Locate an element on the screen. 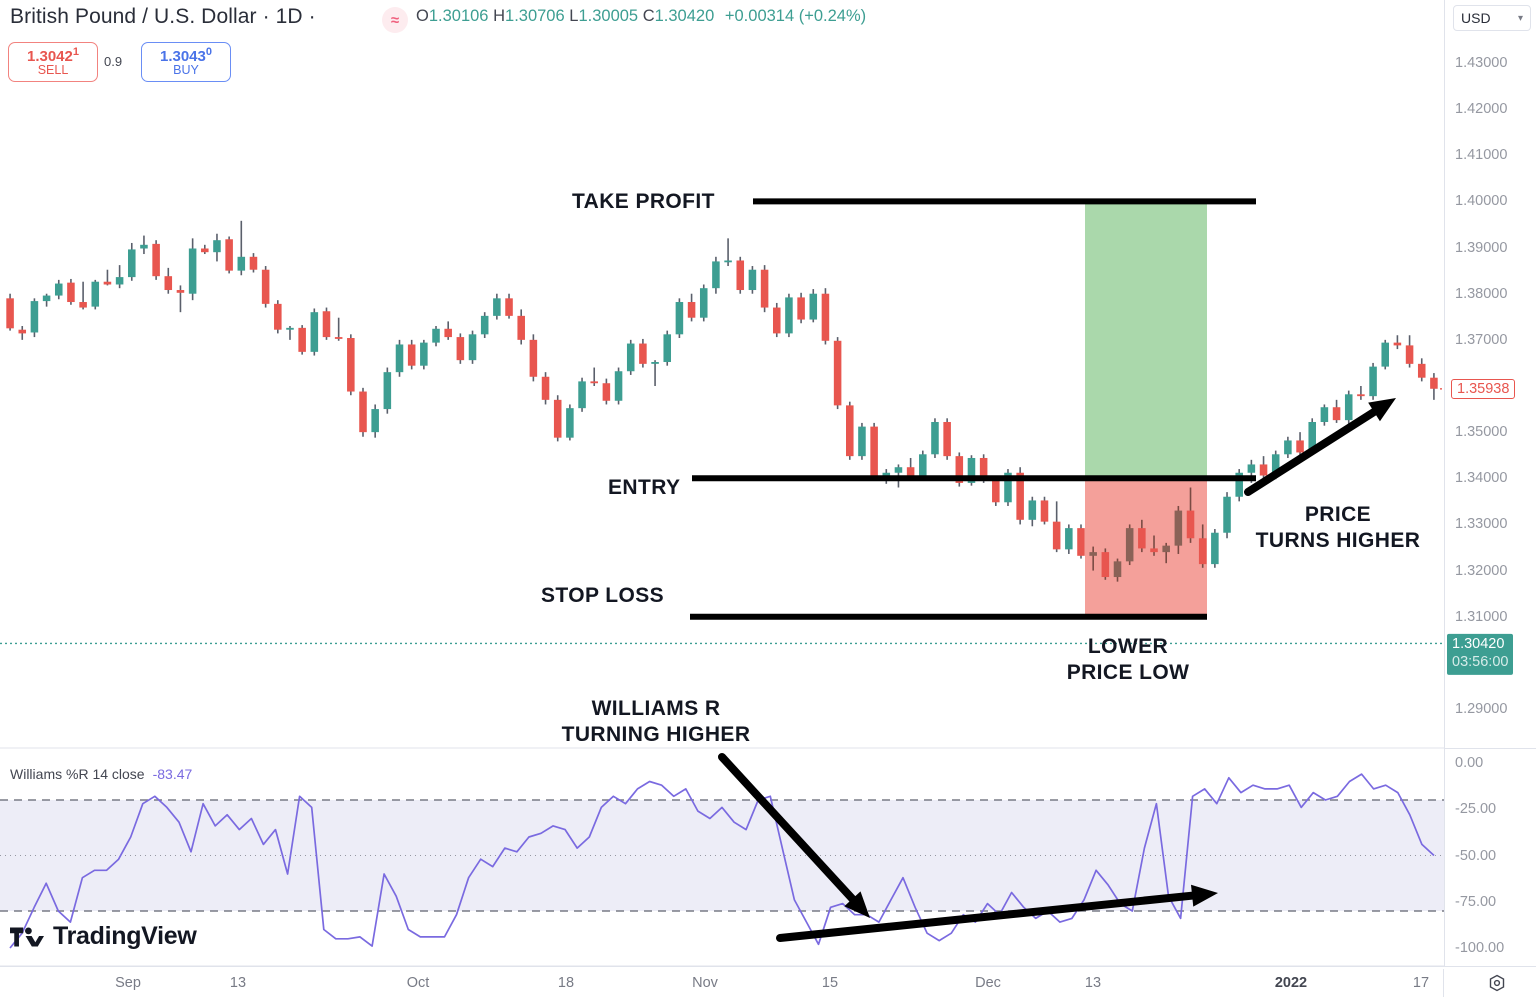  indicator-band is located at coordinates (722, 855).